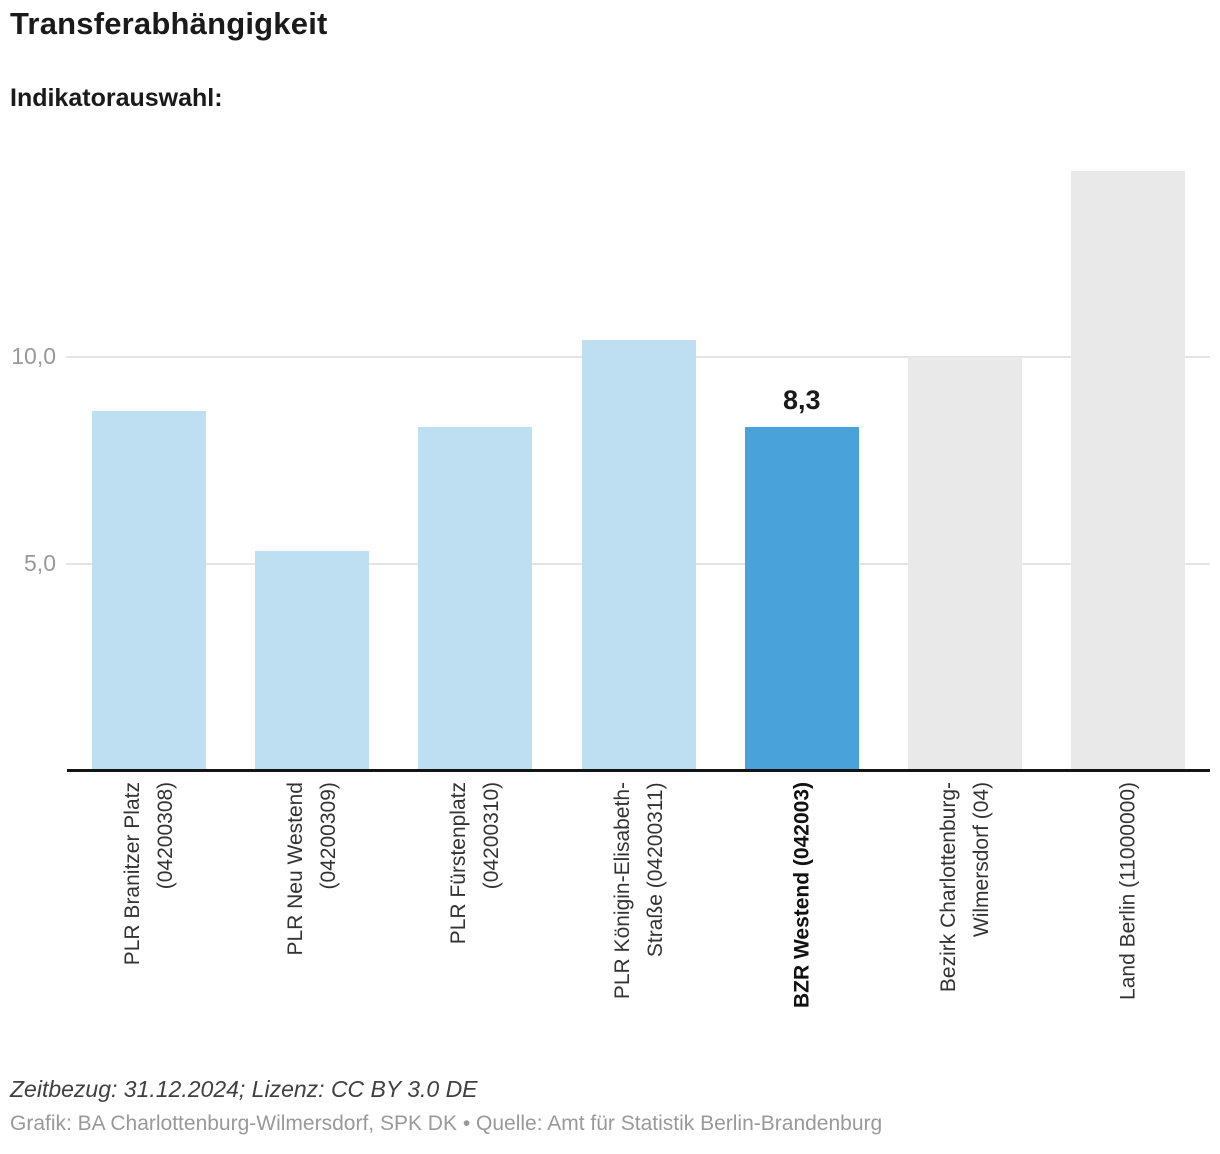  What do you see at coordinates (40, 562) in the screenshot?
I see `y-tick-label: 5,0` at bounding box center [40, 562].